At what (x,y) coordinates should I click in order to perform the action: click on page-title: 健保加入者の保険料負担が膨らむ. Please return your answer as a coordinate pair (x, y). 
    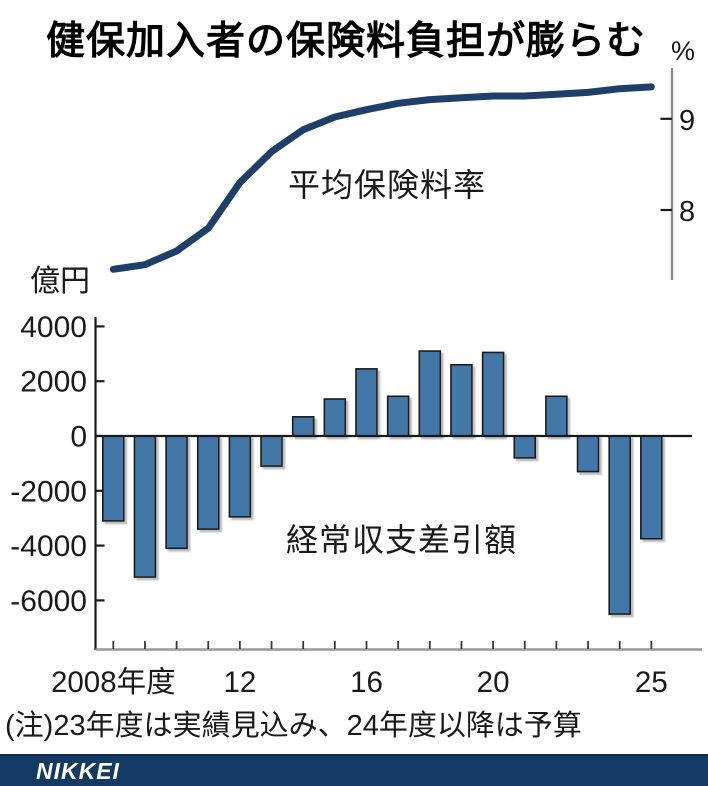
    Looking at the image, I should click on (346, 41).